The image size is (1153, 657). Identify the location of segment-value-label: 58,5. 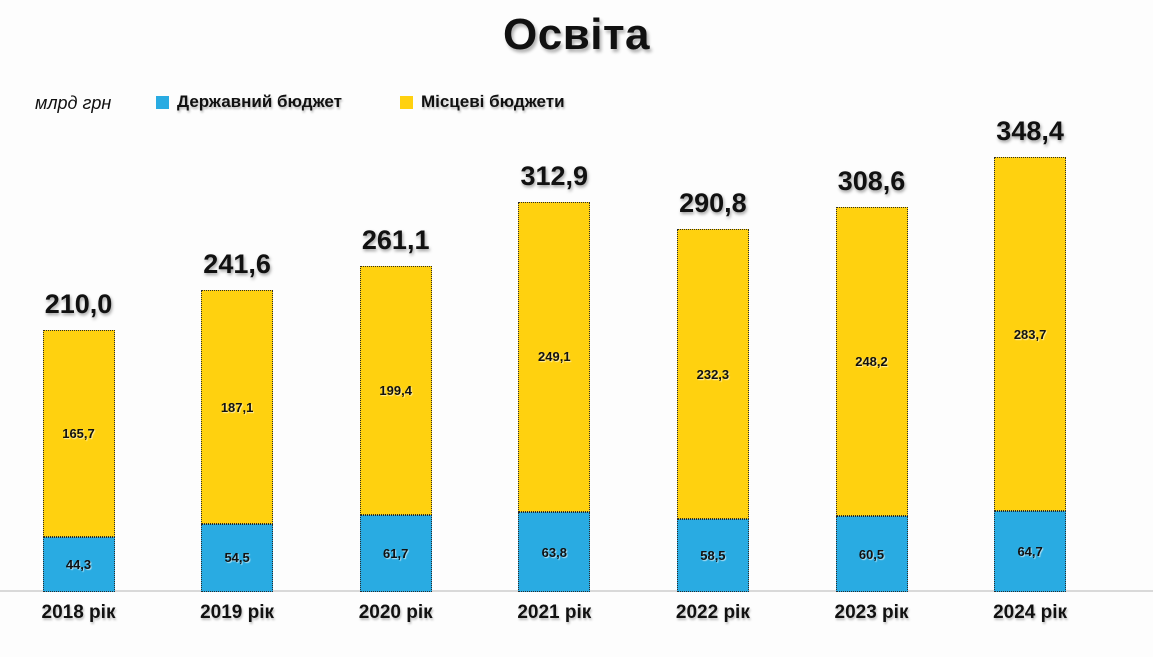
(713, 555).